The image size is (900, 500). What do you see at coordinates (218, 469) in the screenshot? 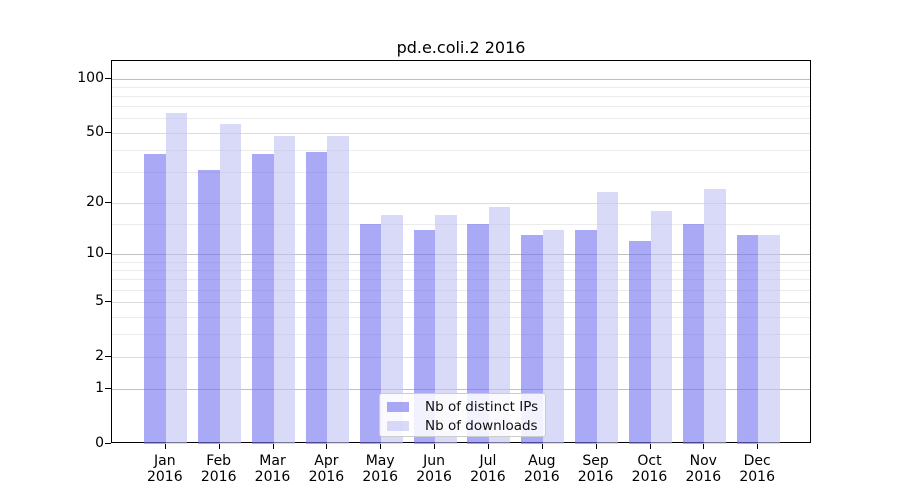
I see `x-tick-label: Feb 2016` at bounding box center [218, 469].